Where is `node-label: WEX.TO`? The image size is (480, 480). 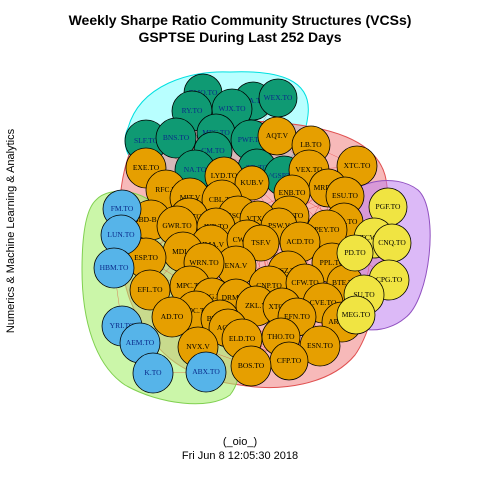 node-label: WEX.TO is located at coordinates (278, 97).